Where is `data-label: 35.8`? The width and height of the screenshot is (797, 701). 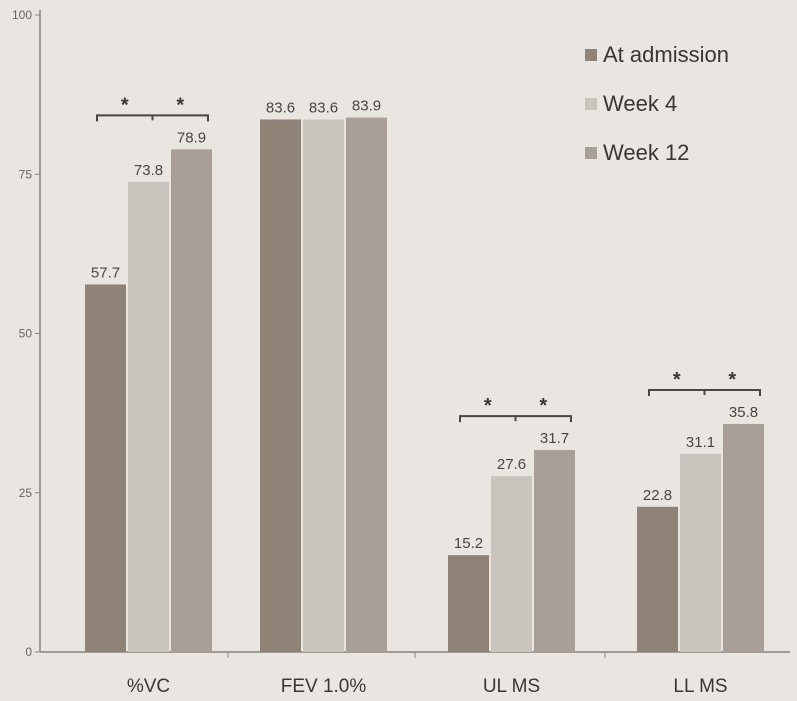
data-label: 35.8 is located at coordinates (743, 412).